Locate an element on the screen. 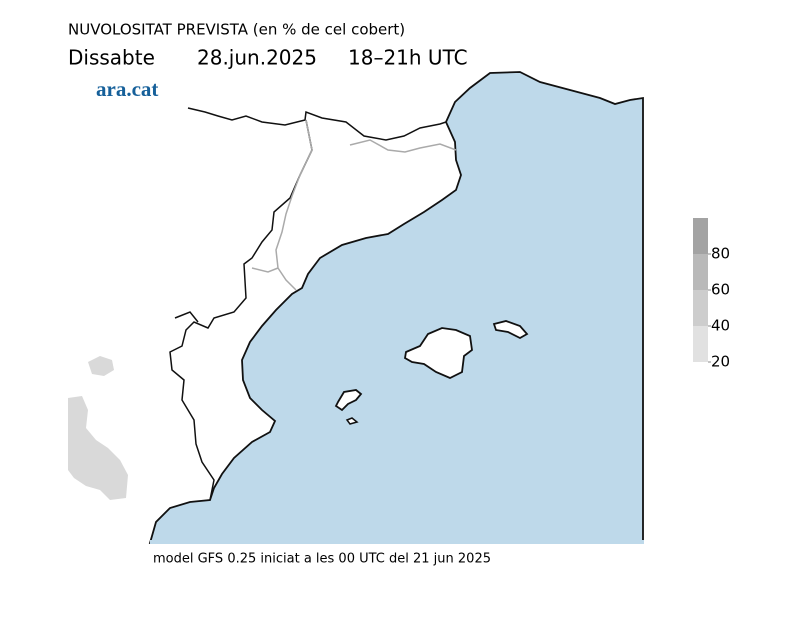 This screenshot has width=800, height=617. logo: ara.cat is located at coordinates (127, 89).